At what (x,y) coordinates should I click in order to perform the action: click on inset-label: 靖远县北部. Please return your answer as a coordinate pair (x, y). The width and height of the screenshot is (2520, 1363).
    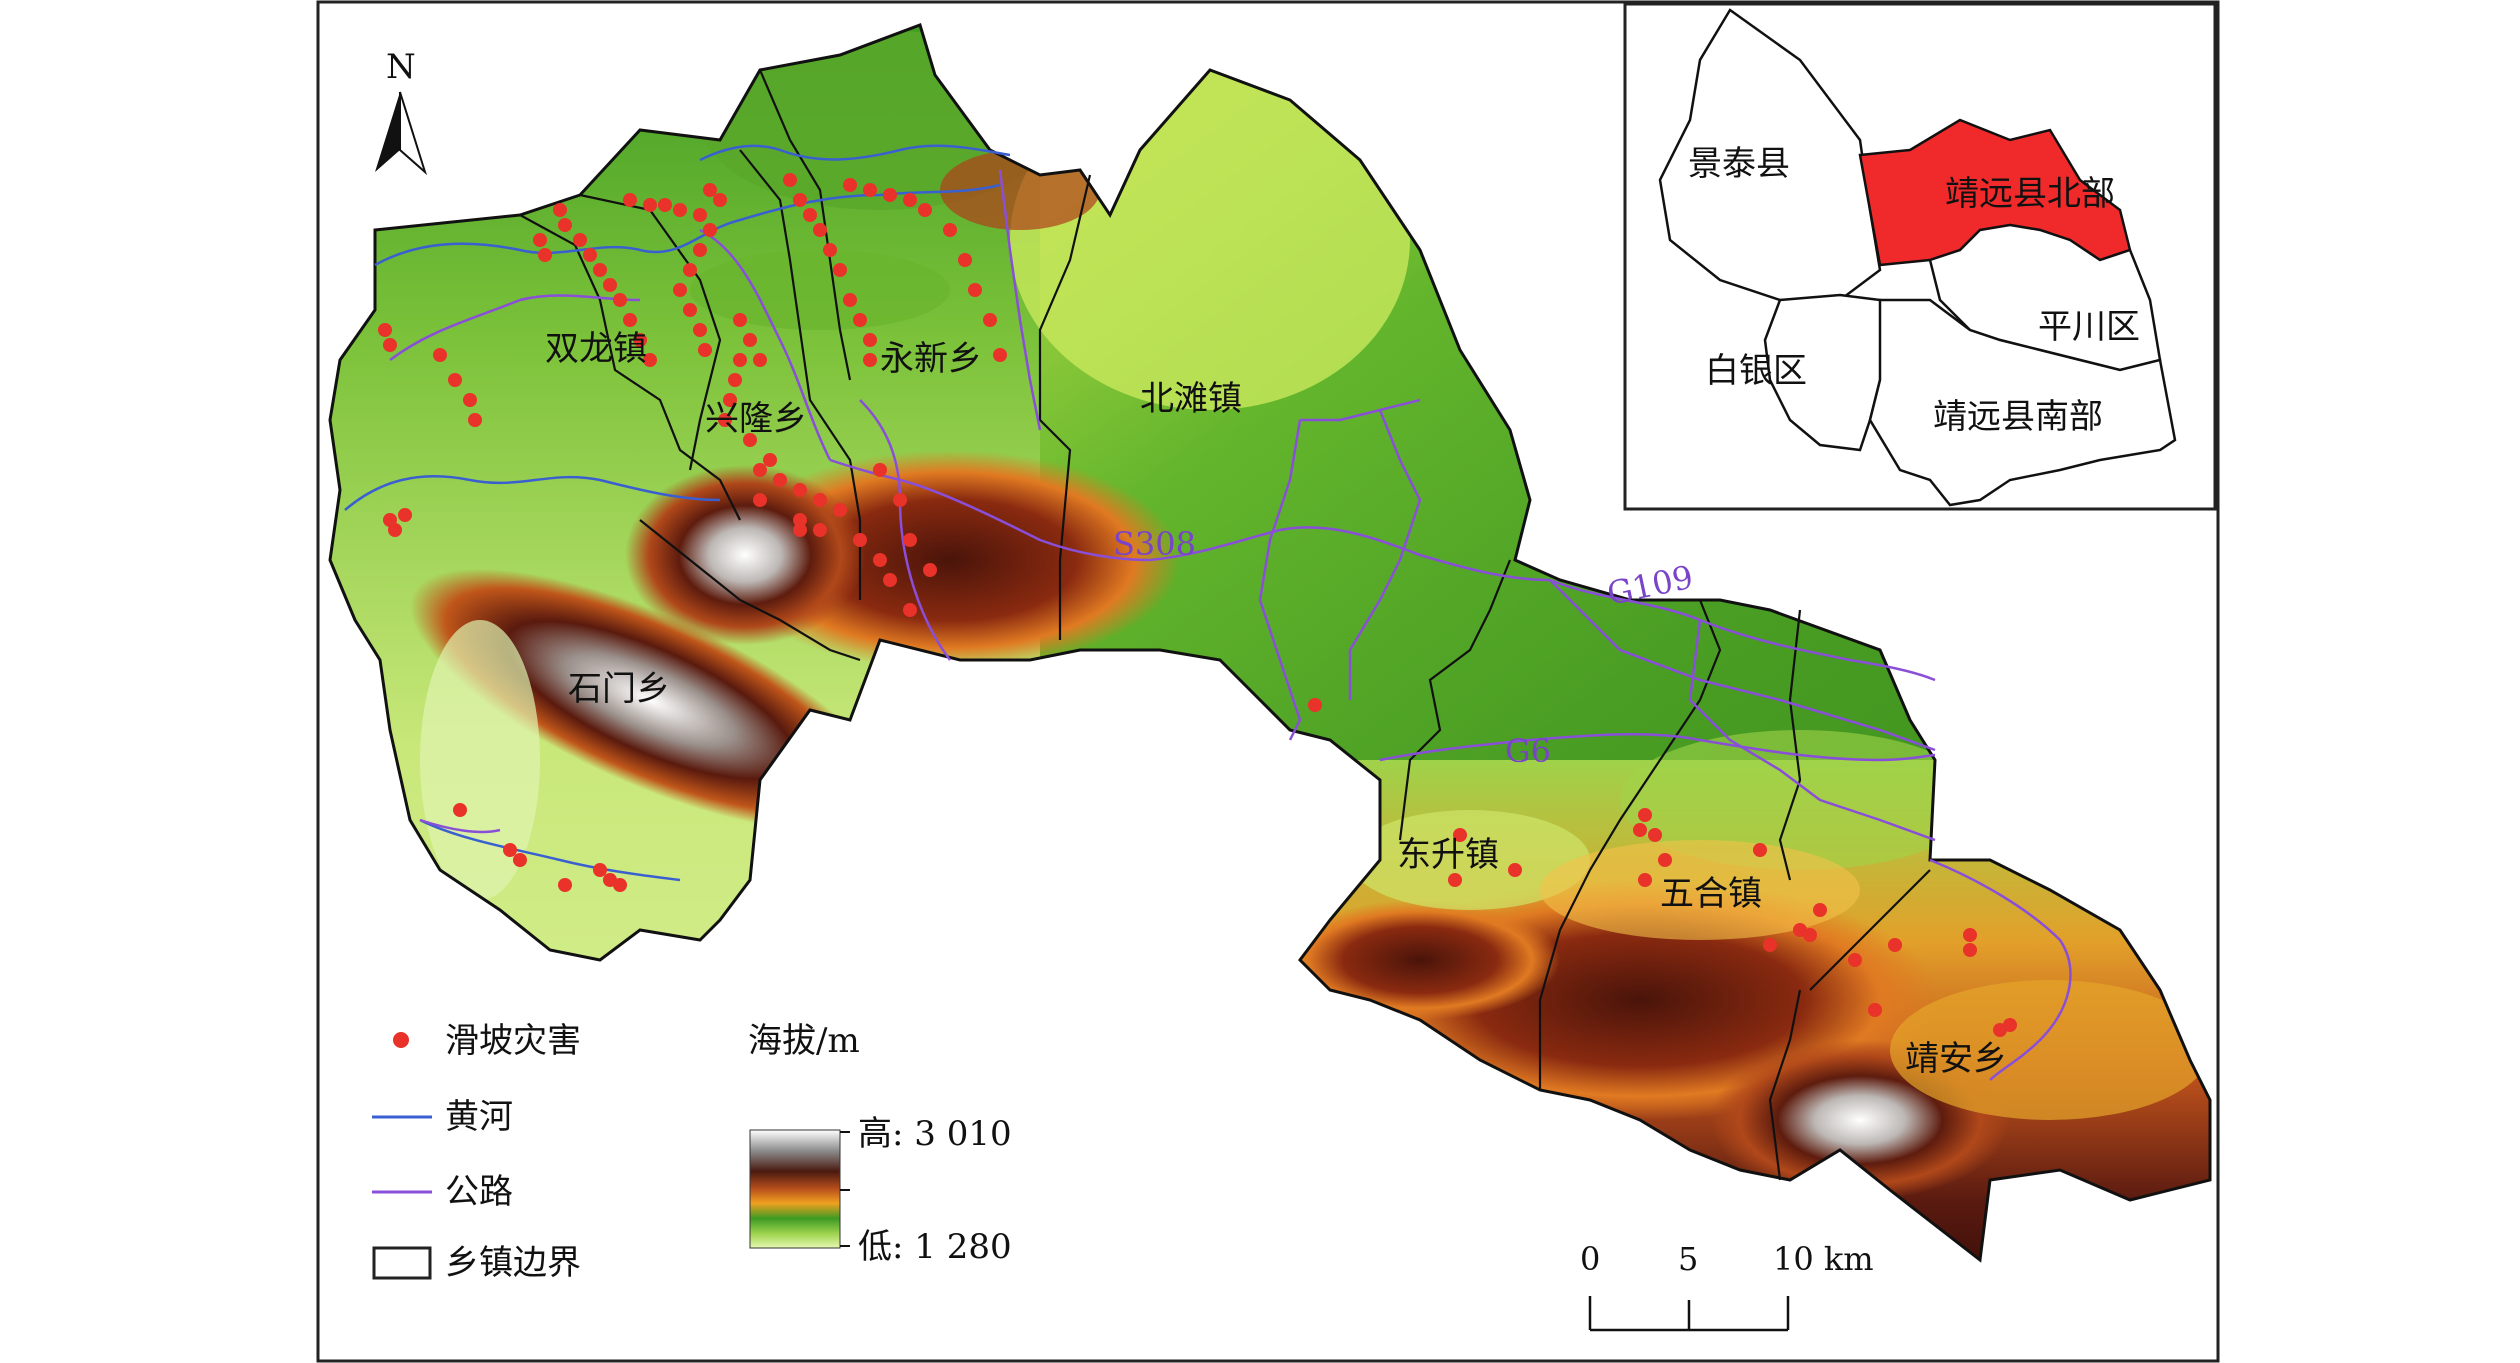
    Looking at the image, I should click on (2030, 194).